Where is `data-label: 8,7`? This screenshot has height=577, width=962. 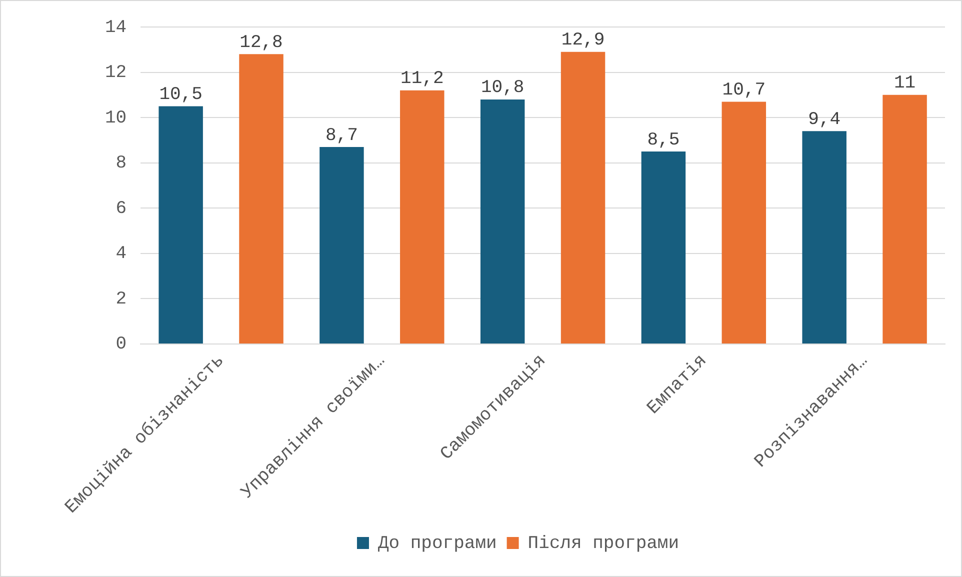 data-label: 8,7 is located at coordinates (342, 136).